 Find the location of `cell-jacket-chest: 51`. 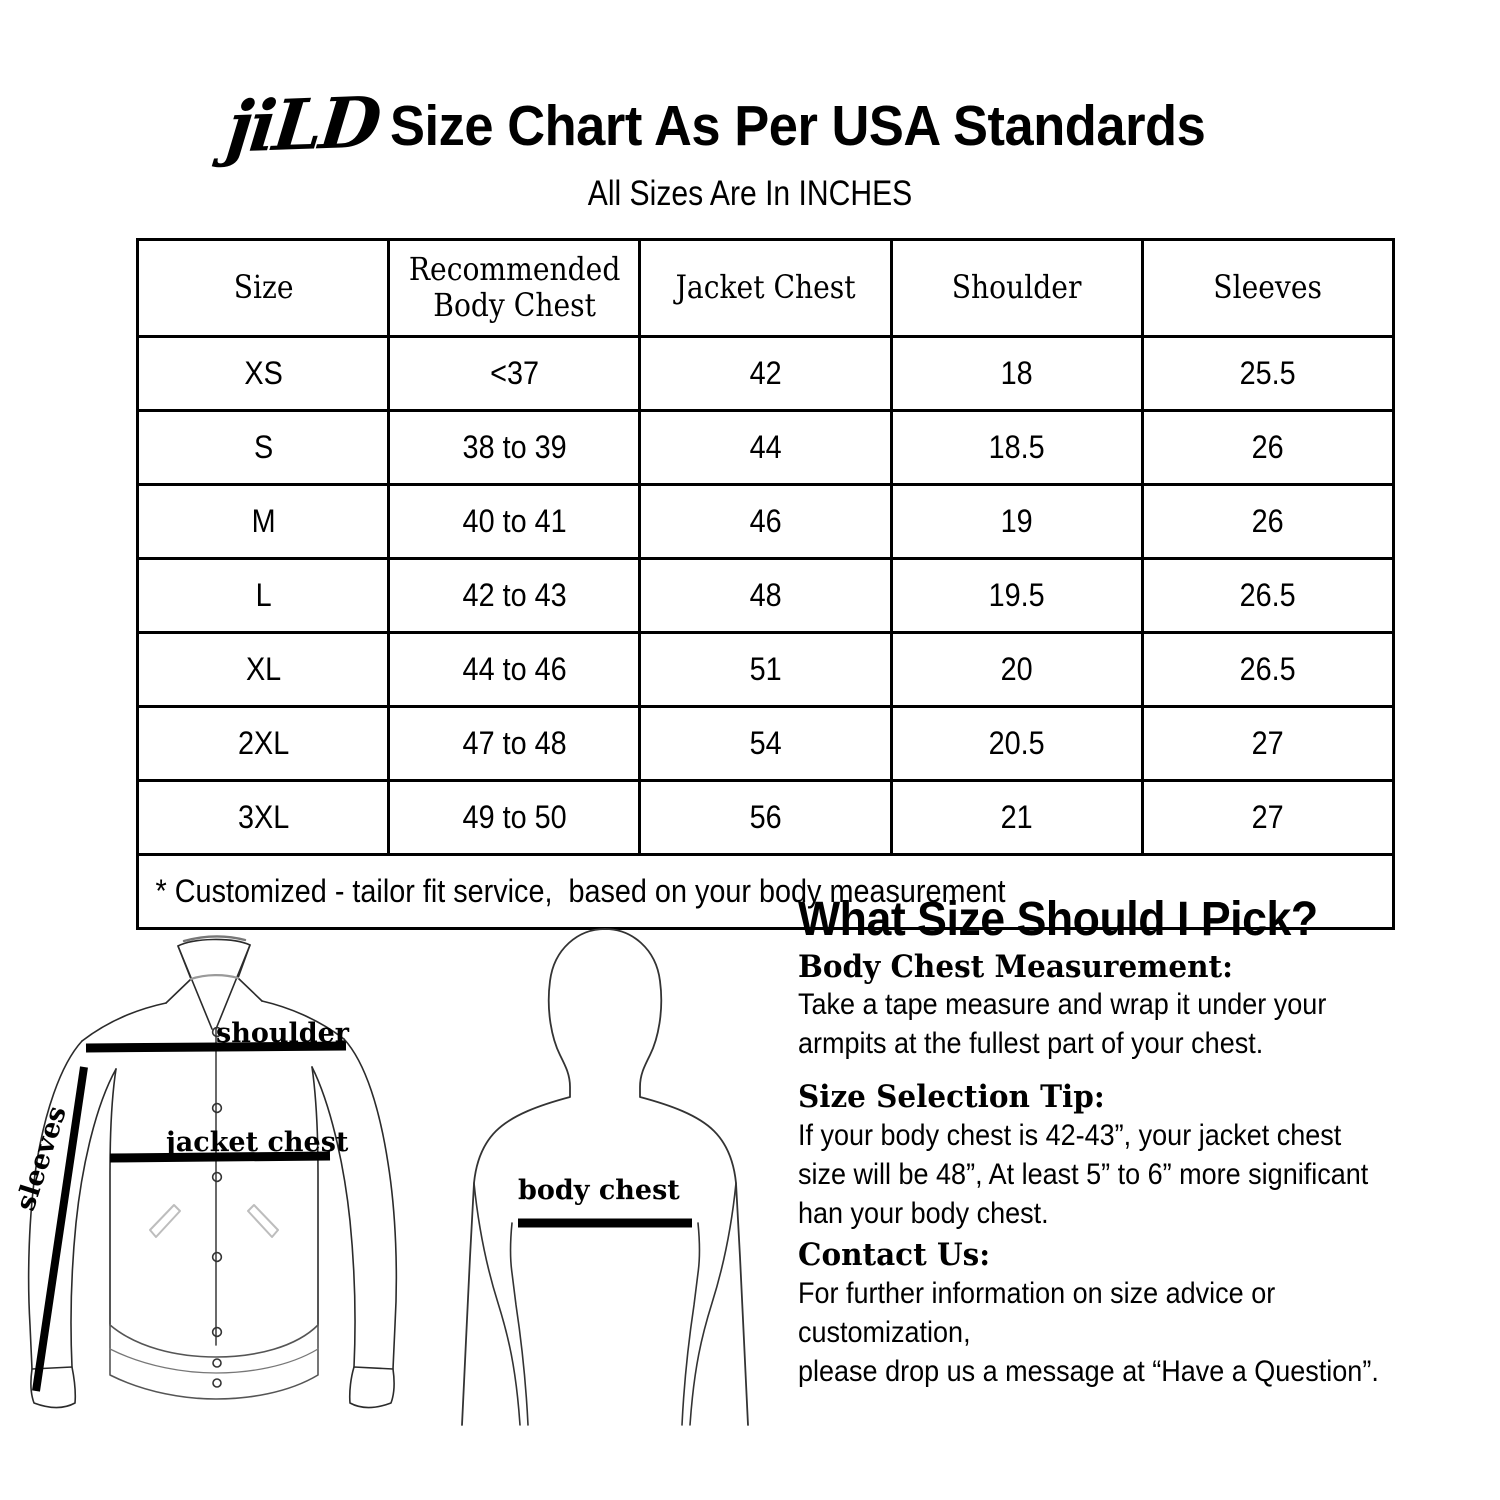

cell-jacket-chest: 51 is located at coordinates (765, 669).